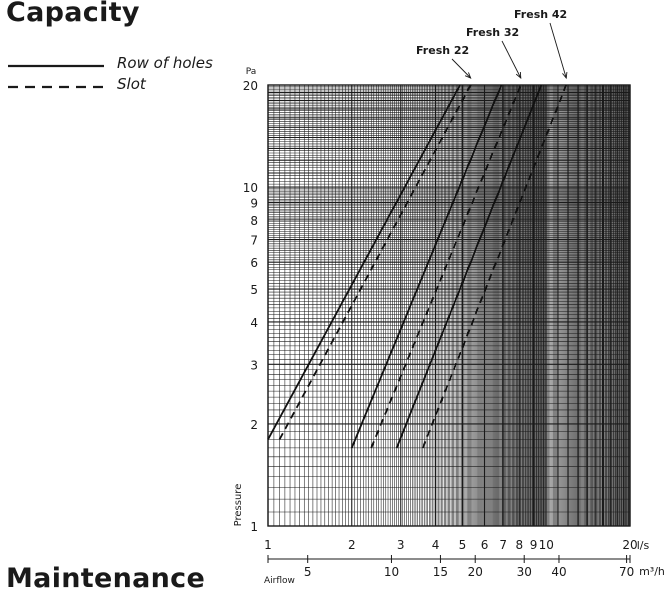 The image size is (670, 594). I want to click on legend-label-solid: Row of holes, so click(165, 63).